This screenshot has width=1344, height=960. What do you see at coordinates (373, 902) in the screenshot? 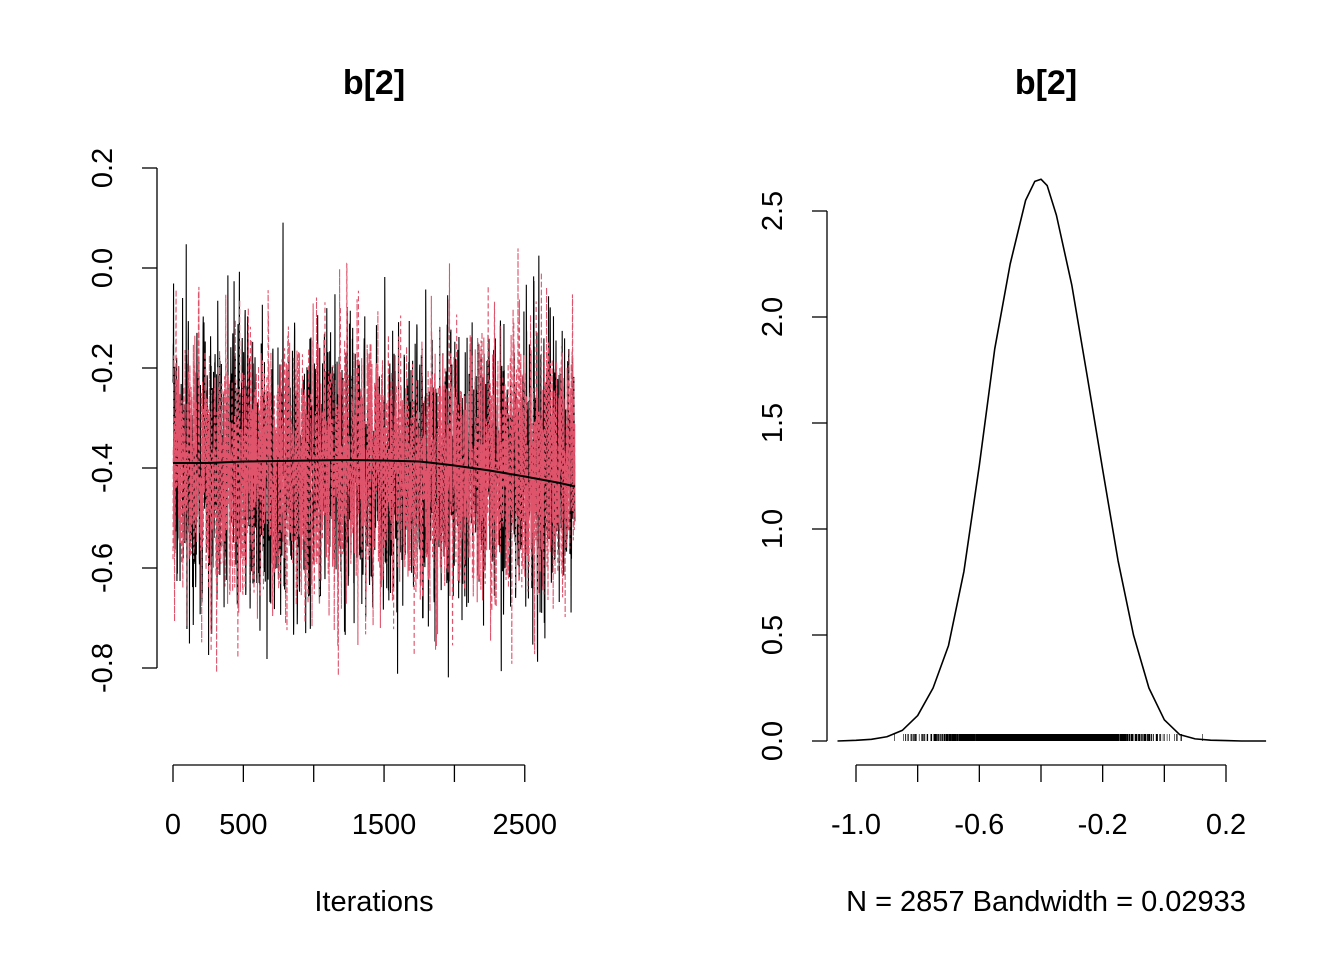
I see `trace-x-axis-label: Iterations` at bounding box center [373, 902].